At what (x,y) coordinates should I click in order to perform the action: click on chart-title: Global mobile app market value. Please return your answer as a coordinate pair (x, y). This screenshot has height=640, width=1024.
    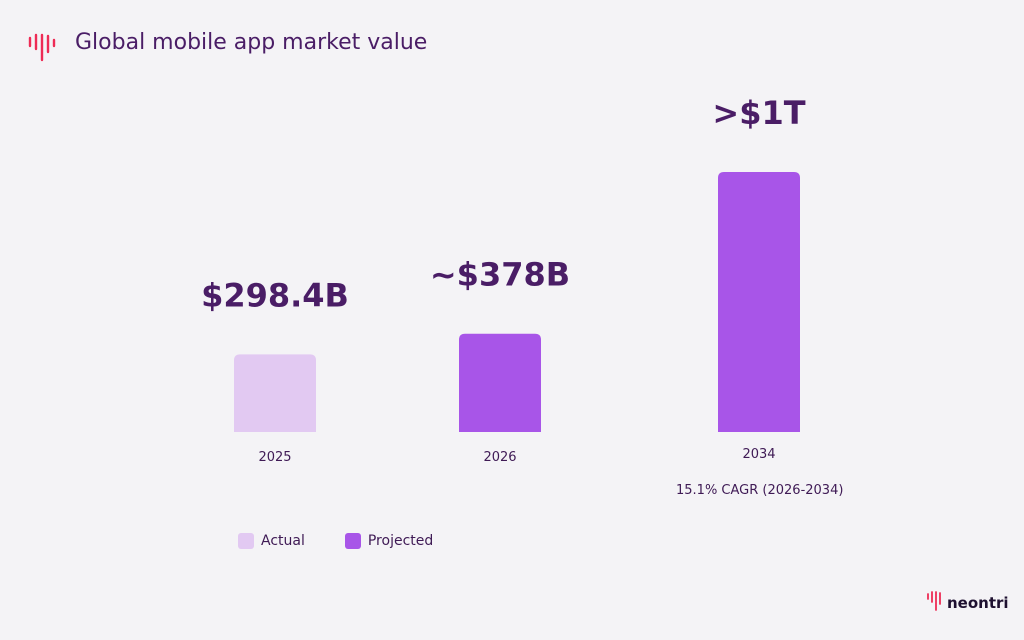
    Looking at the image, I should click on (251, 42).